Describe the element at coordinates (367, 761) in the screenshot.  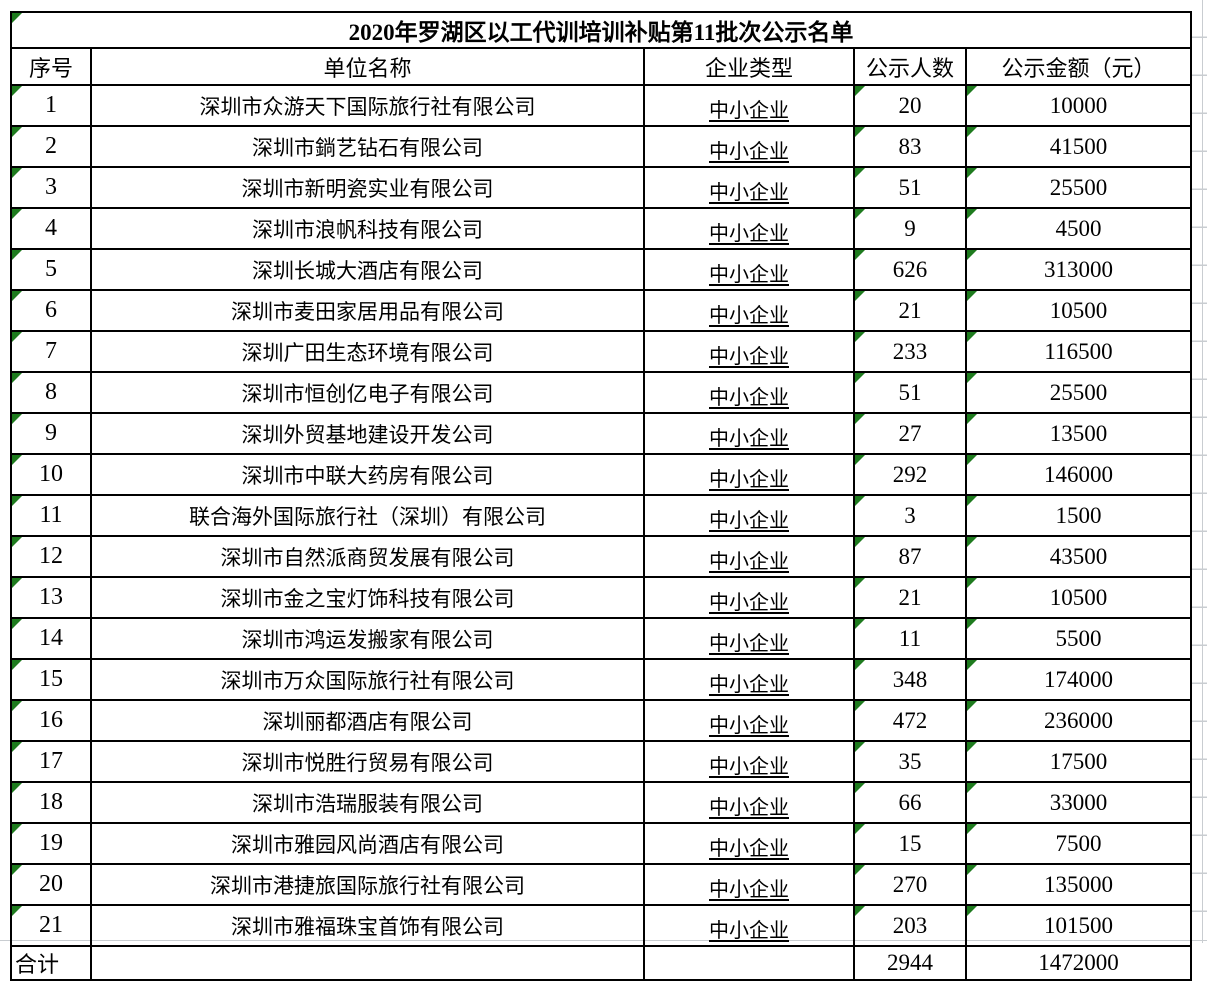
I see `company-name-cell: 深圳市悦胜行贸易有限公司` at that location.